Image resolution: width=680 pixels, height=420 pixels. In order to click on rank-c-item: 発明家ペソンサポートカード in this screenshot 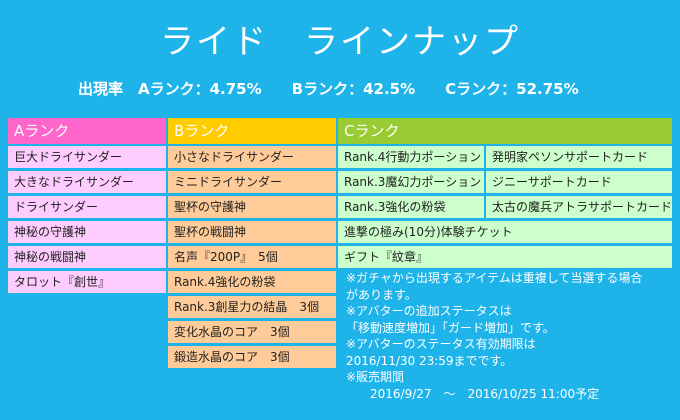, I will do `click(579, 157)`.